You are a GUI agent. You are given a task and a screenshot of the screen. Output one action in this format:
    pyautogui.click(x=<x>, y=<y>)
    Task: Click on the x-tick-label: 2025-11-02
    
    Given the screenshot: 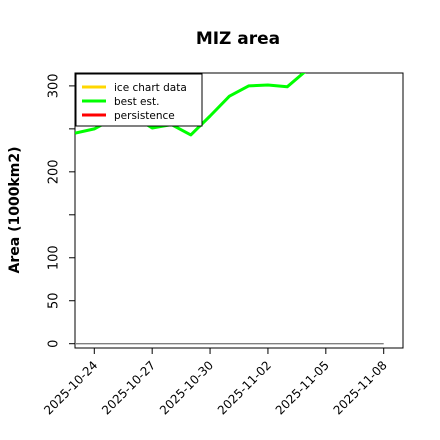 What is the action you would take?
    pyautogui.click(x=244, y=387)
    